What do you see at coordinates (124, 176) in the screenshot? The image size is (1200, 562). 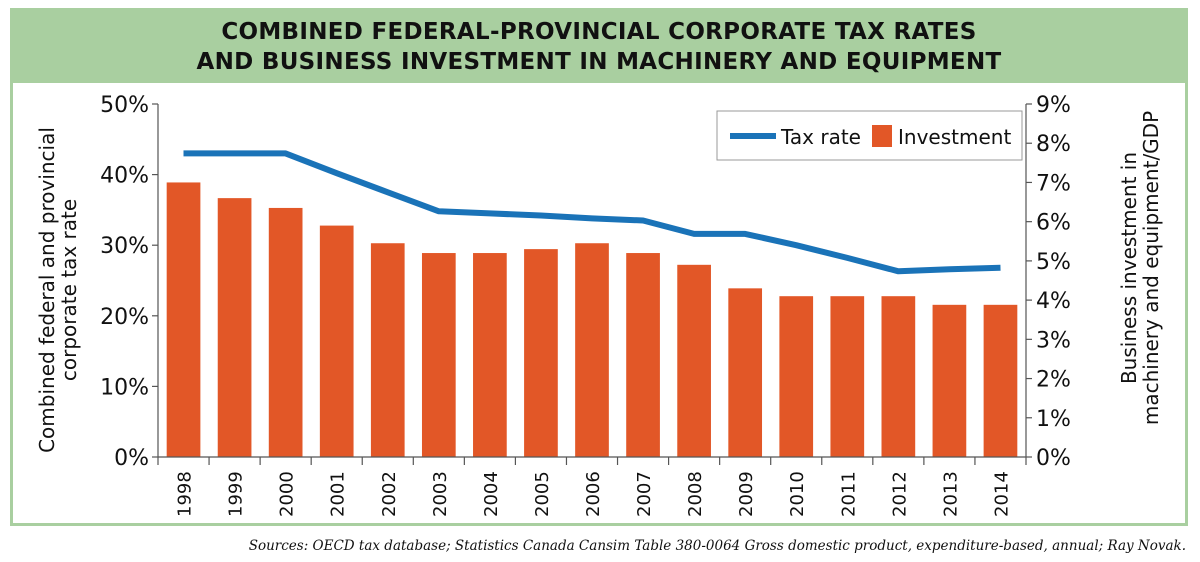 I see `y-left-tick-label: 40%` at bounding box center [124, 176].